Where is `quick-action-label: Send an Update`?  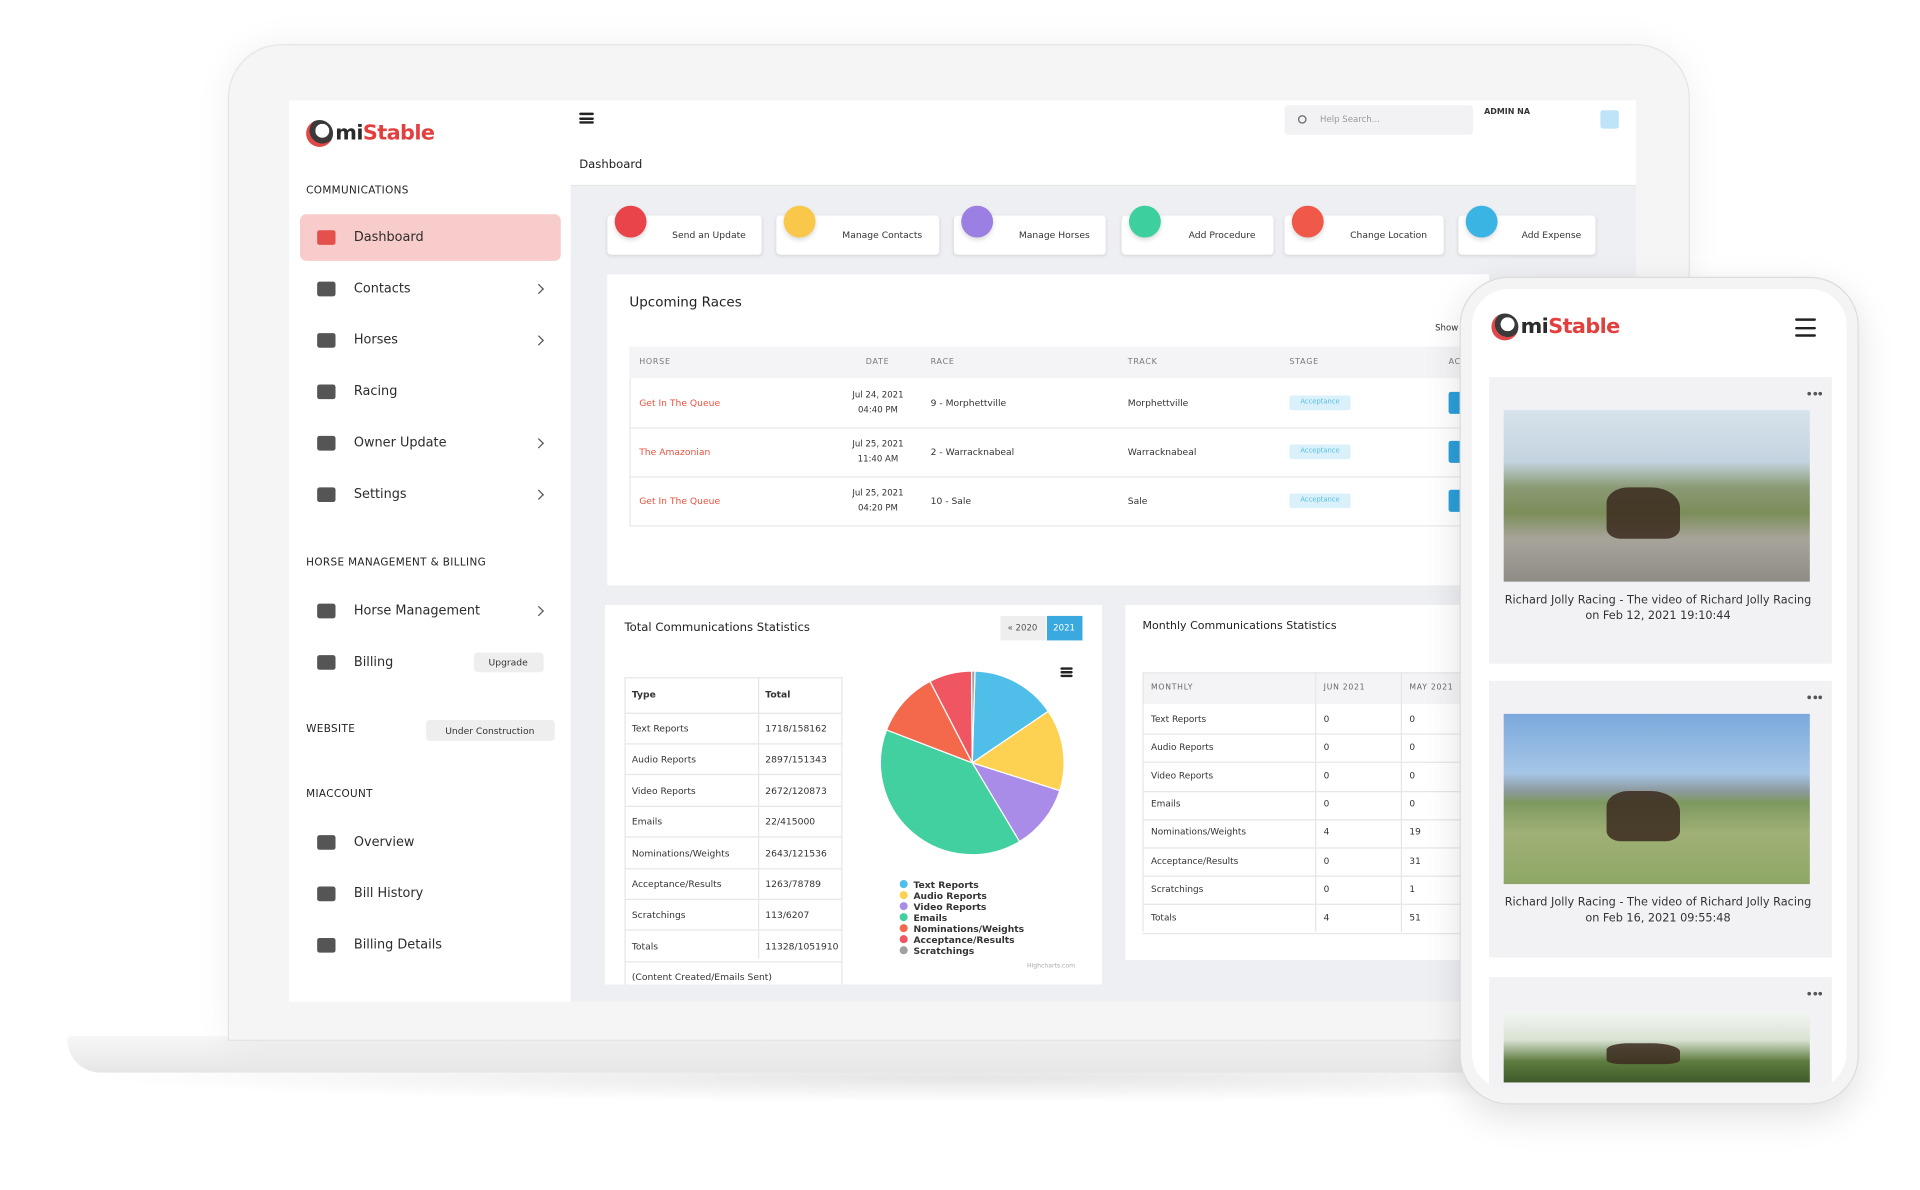
quick-action-label: Send an Update is located at coordinates (709, 235).